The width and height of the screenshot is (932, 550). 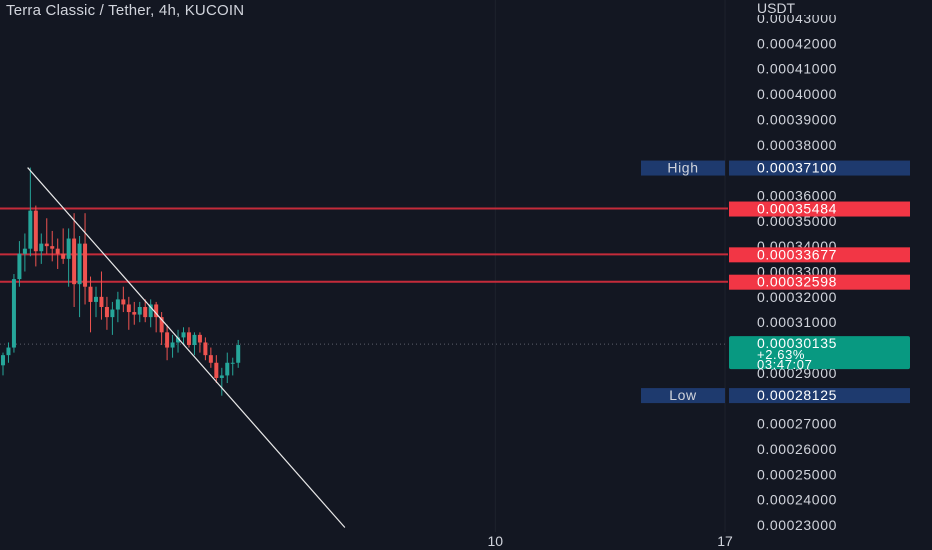 I want to click on price-tick-label: 0.00035000, so click(x=797, y=221).